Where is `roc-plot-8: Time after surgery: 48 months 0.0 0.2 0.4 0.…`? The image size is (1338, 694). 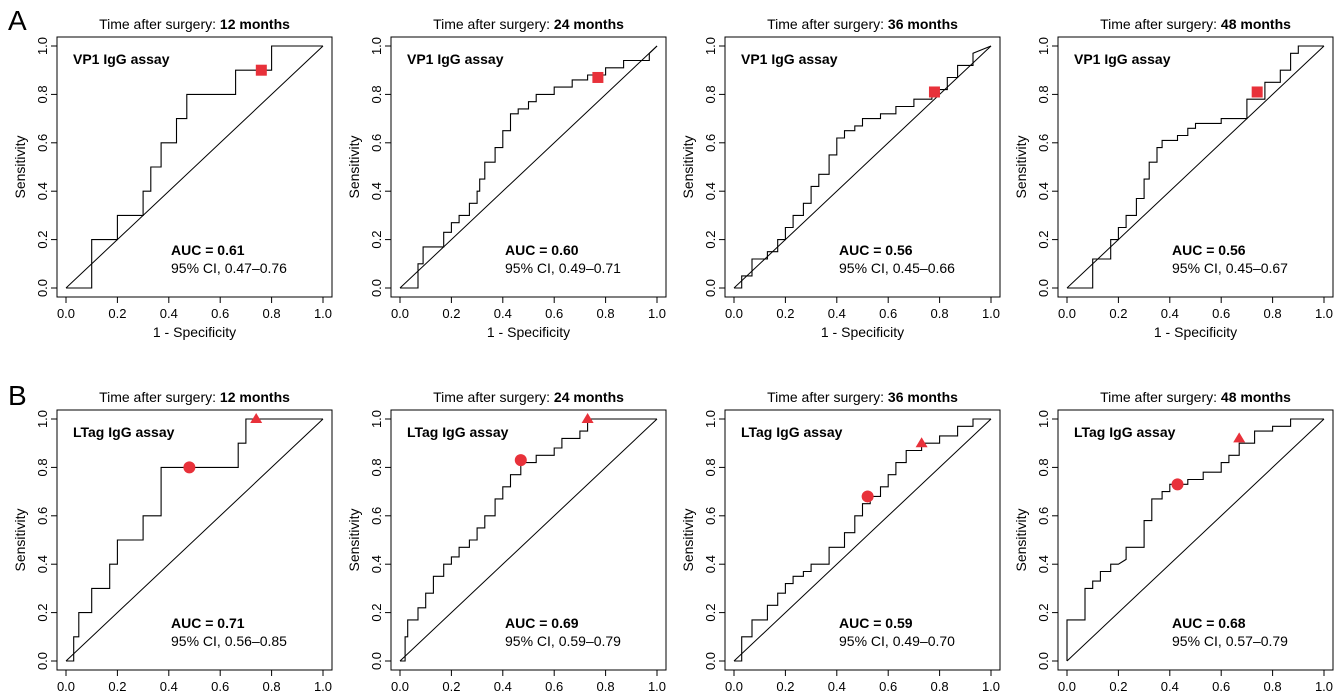 roc-plot-8: Time after surgery: 48 months 0.0 0.2 0.4 0.… is located at coordinates (1173, 541).